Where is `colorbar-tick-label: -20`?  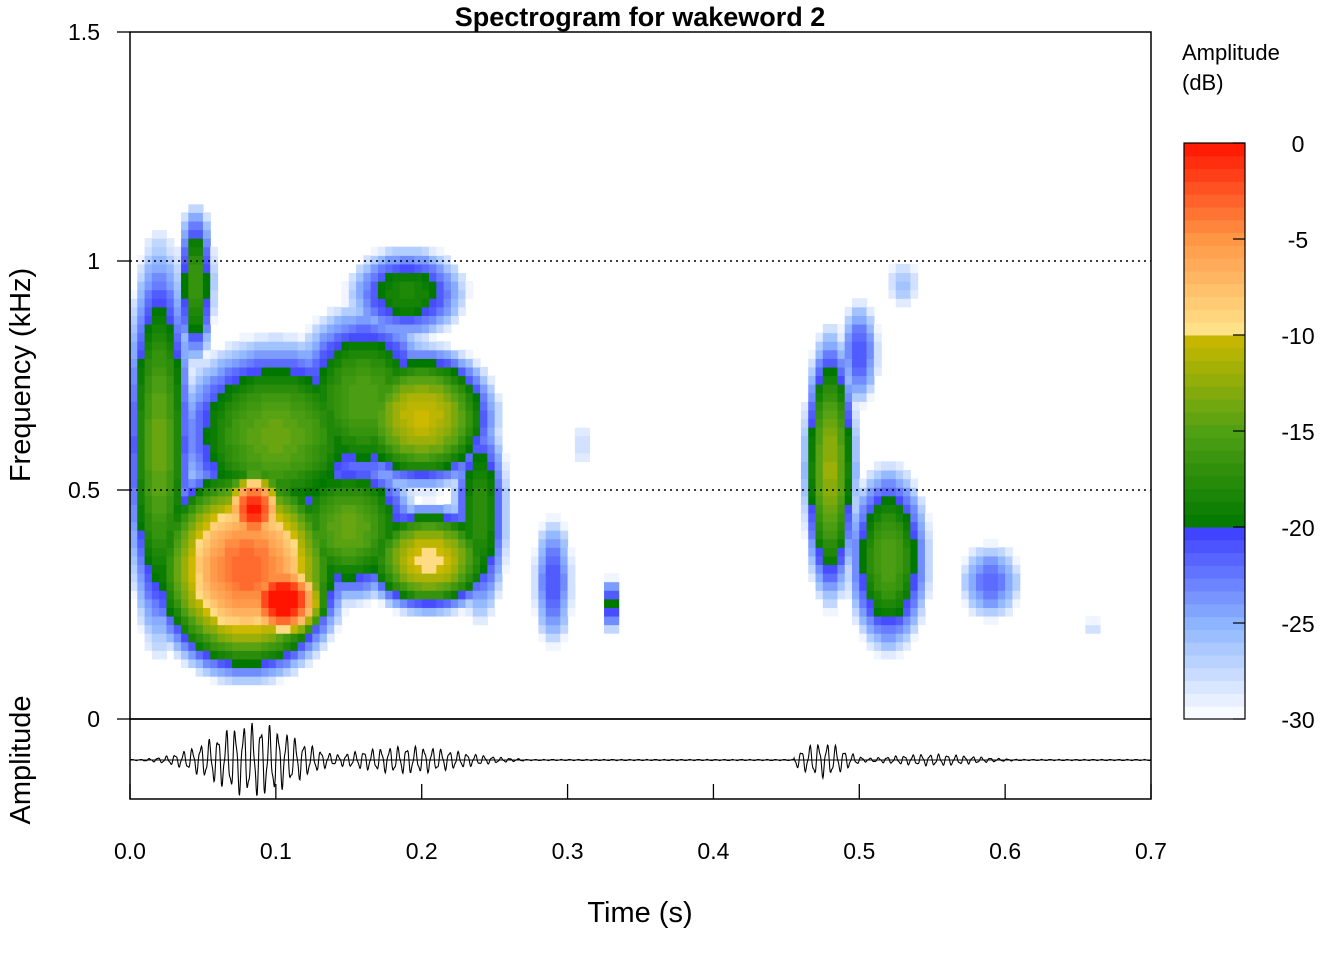 colorbar-tick-label: -20 is located at coordinates (1297, 528).